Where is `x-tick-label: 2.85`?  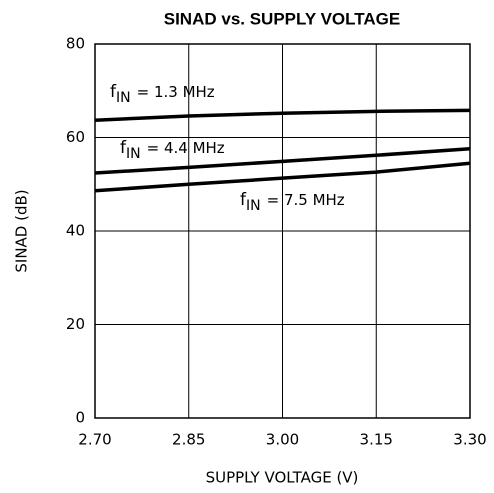
x-tick-label: 2.85 is located at coordinates (188, 440).